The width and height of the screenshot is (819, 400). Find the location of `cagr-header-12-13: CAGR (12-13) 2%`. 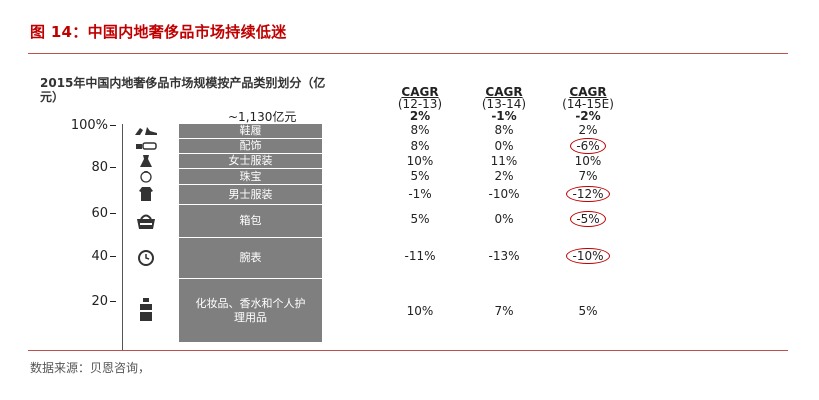

cagr-header-12-13: CAGR (12-13) 2% is located at coordinates (420, 104).